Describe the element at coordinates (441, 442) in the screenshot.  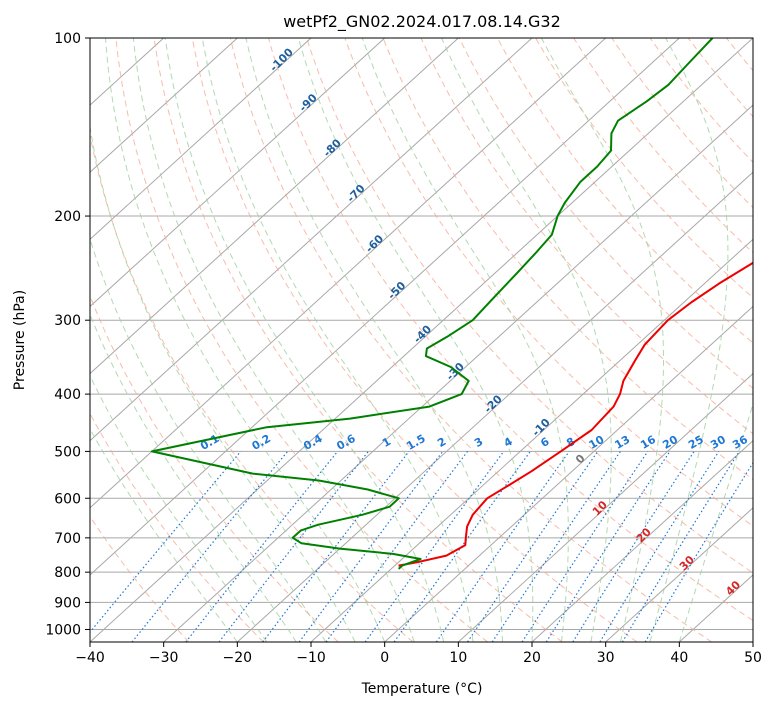
I see `mixing-ratio-label: 2` at that location.